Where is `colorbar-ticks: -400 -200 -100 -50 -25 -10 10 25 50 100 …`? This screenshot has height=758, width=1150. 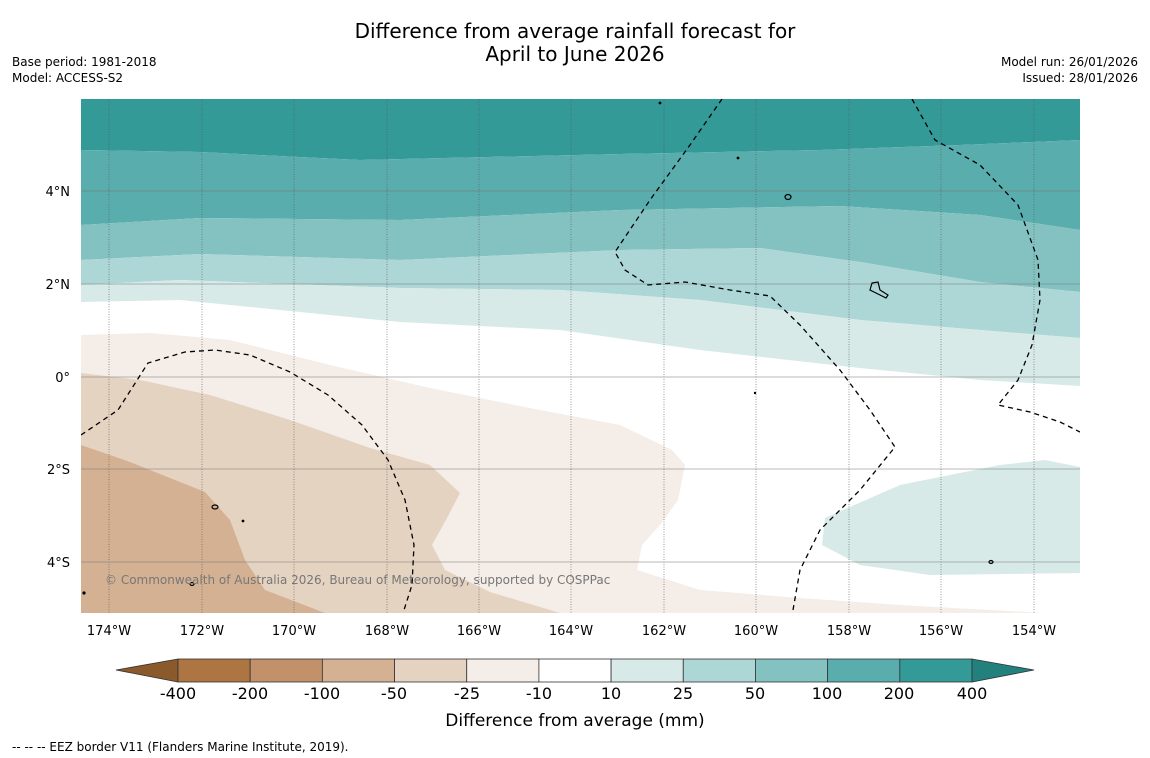
colorbar-ticks: -400 -200 -100 -50 -25 -10 10 25 50 100 … is located at coordinates (573, 693).